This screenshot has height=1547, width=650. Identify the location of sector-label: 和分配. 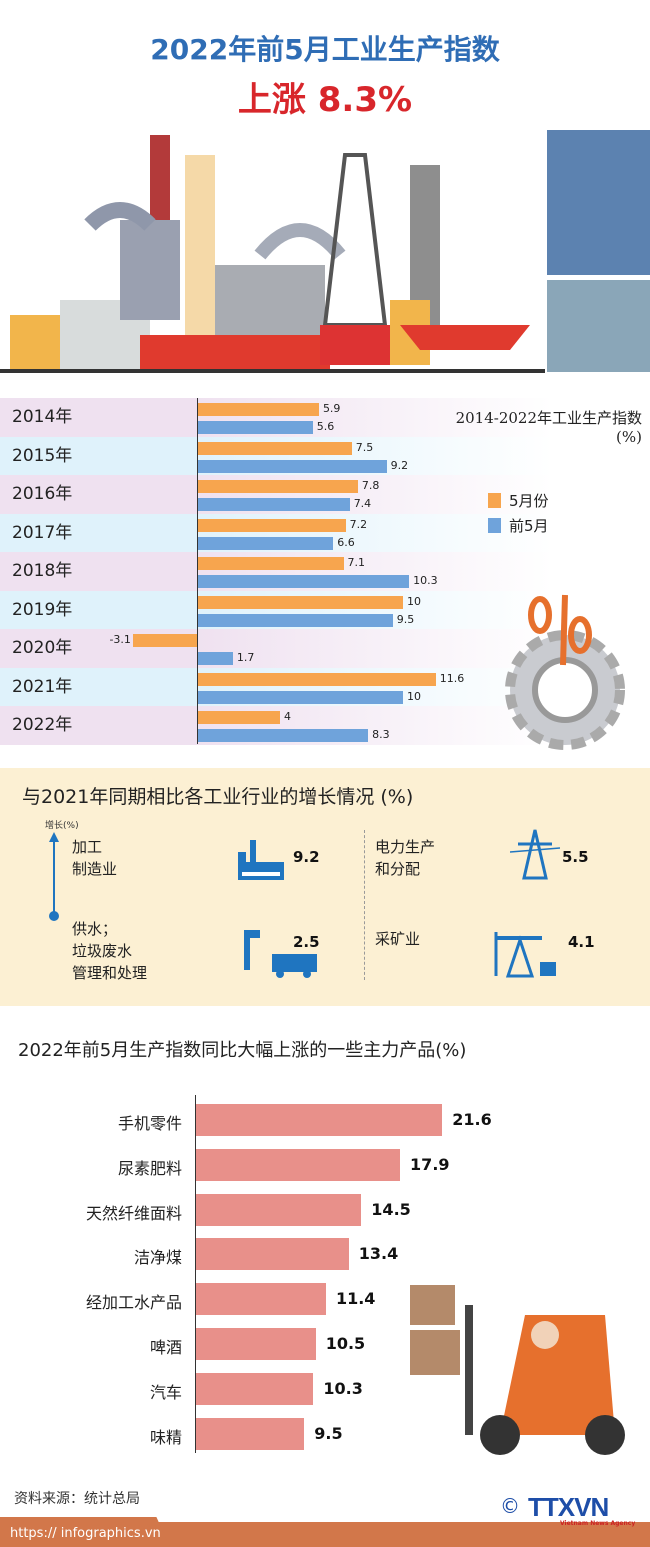
(398, 869).